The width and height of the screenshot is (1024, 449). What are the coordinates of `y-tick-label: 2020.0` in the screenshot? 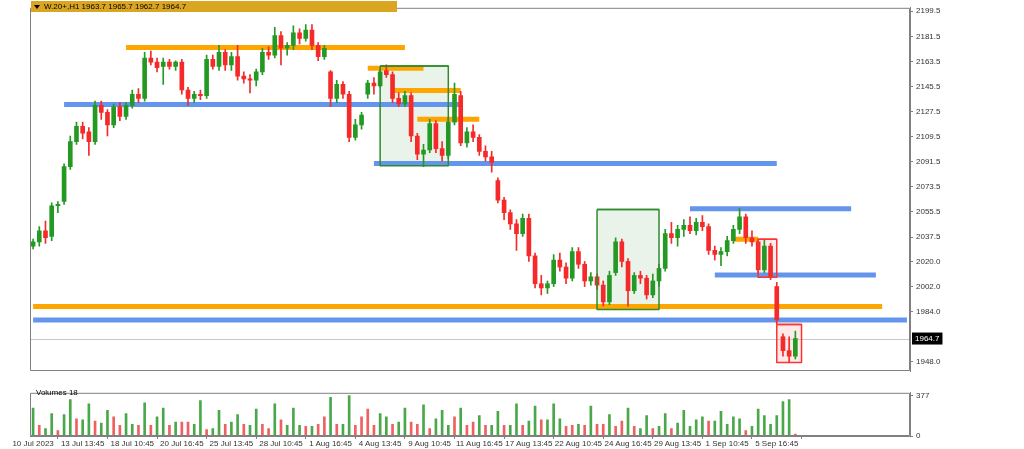 It's located at (929, 261).